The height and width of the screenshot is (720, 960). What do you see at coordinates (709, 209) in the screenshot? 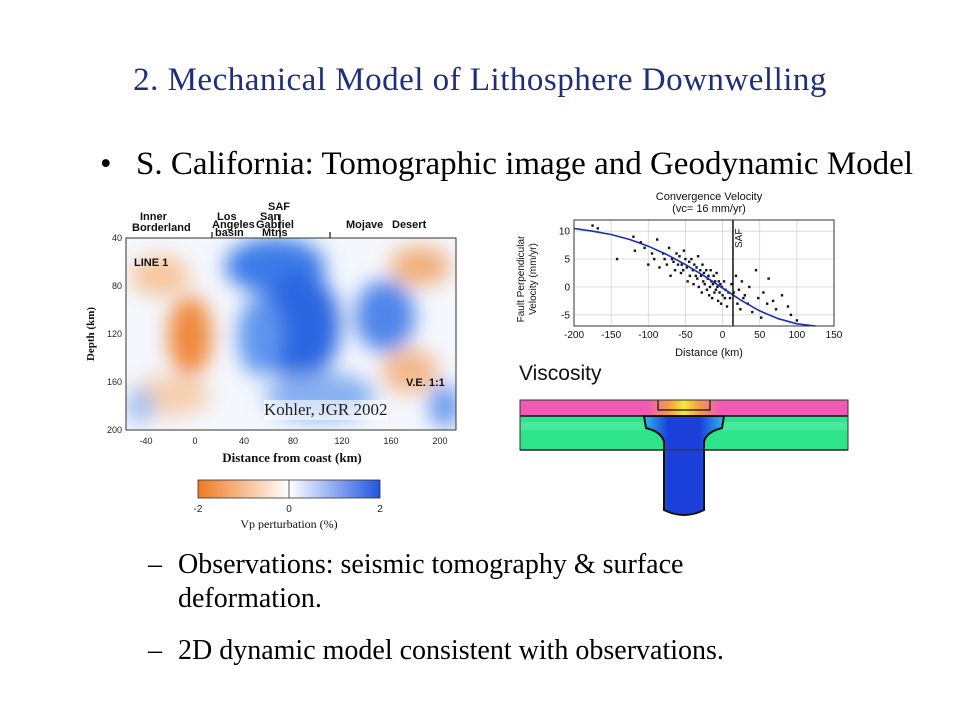
I see `chart-subtitle: (vc= 16 mm/yr)` at bounding box center [709, 209].